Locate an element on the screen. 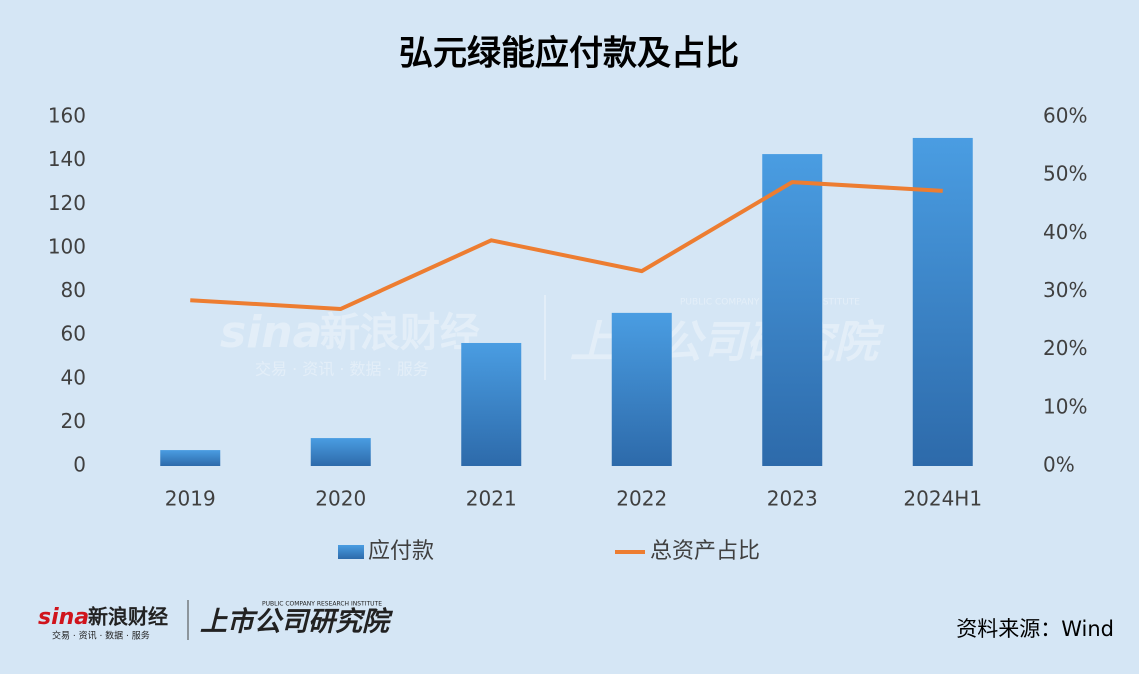  y-tick-label: 140 is located at coordinates (67, 159).